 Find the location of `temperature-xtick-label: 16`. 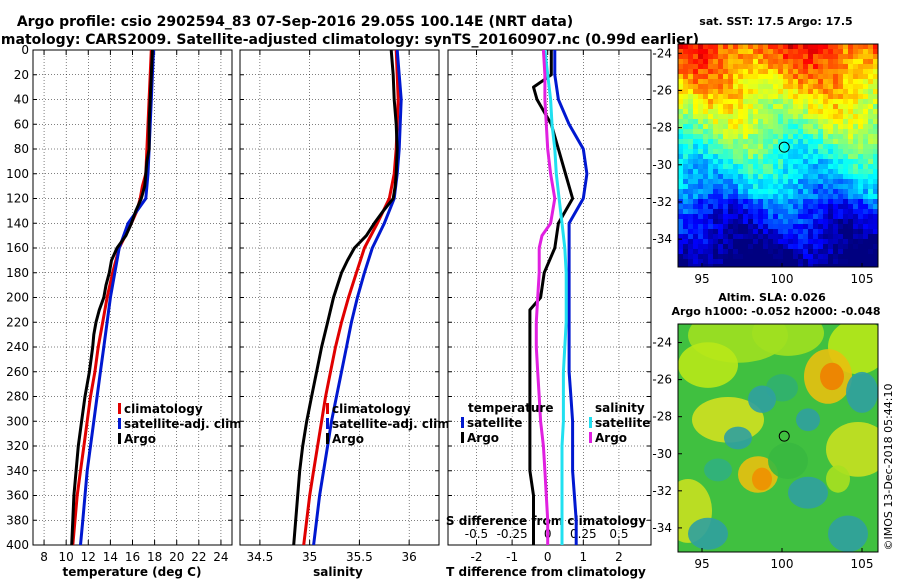

temperature-xtick-label: 16 is located at coordinates (132, 557).